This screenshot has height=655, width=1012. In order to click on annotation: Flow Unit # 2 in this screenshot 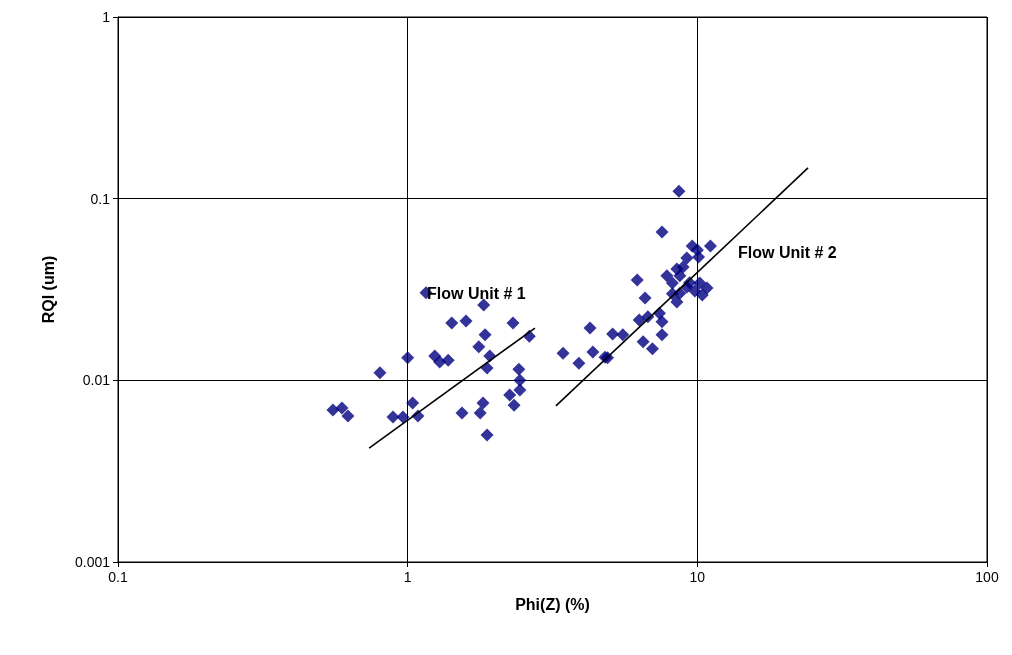, I will do `click(787, 252)`.